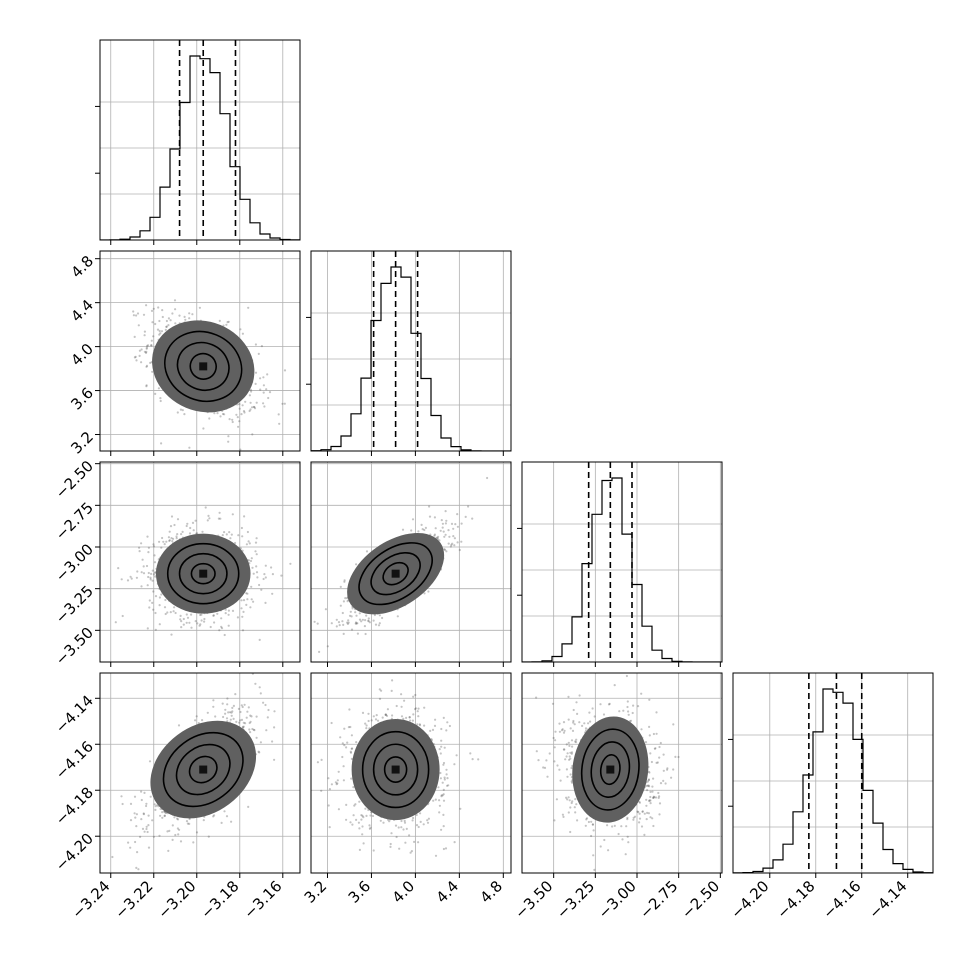  I want to click on panel-frame, so click(411, 351).